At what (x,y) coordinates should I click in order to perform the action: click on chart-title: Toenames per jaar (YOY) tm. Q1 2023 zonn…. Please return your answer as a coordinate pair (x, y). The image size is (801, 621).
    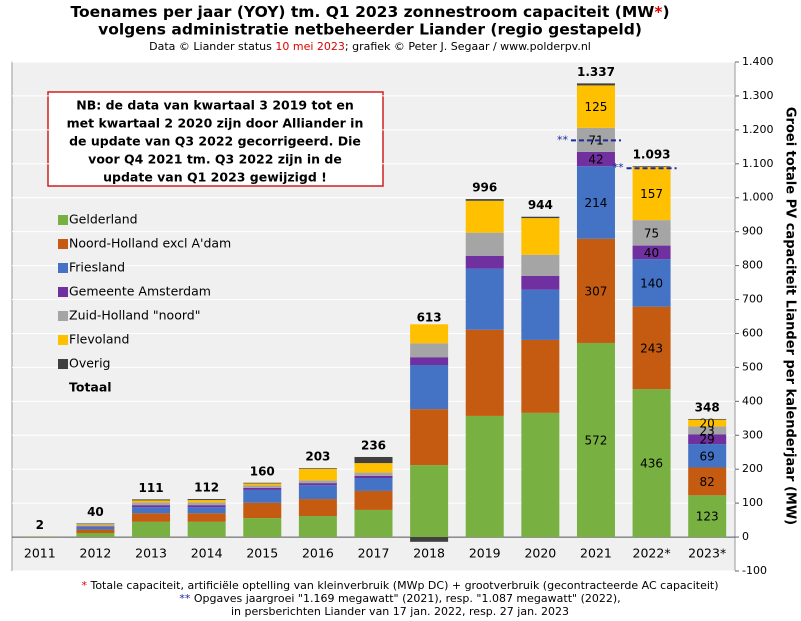
    Looking at the image, I should click on (369, 12).